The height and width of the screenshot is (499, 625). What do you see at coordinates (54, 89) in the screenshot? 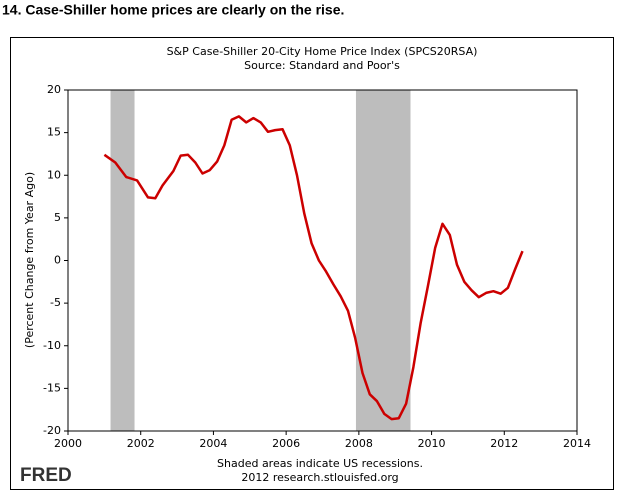
I see `y-tick-label: 20` at bounding box center [54, 89].